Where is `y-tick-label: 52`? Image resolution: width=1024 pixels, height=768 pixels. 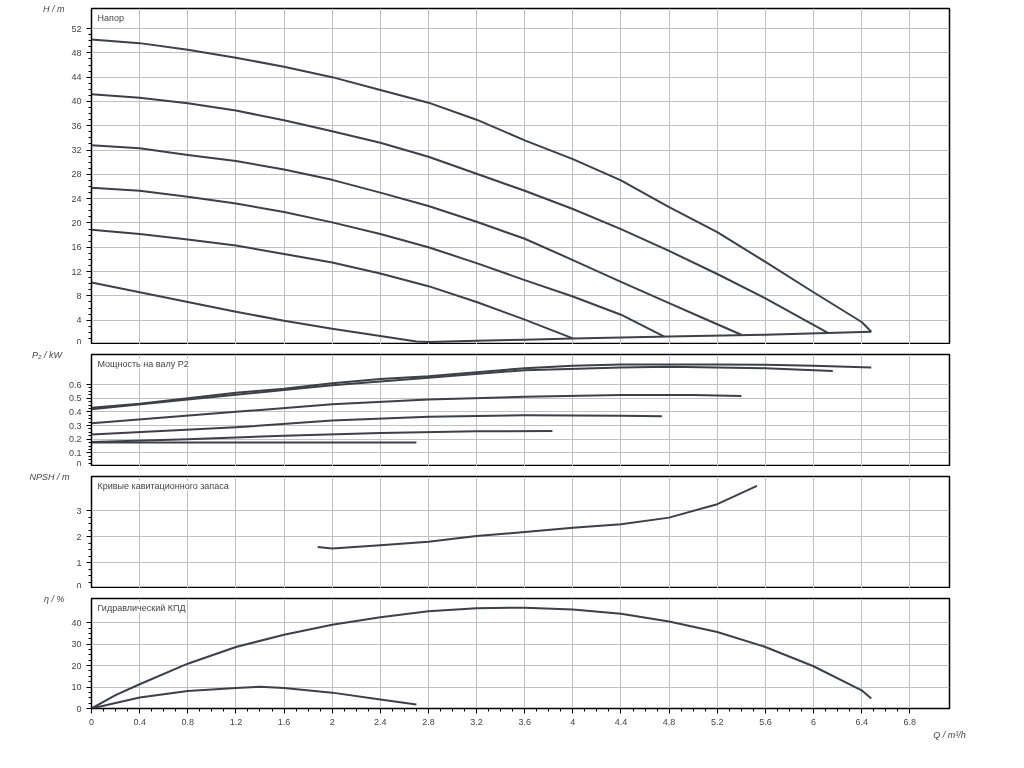 y-tick-label: 52 is located at coordinates (76, 28).